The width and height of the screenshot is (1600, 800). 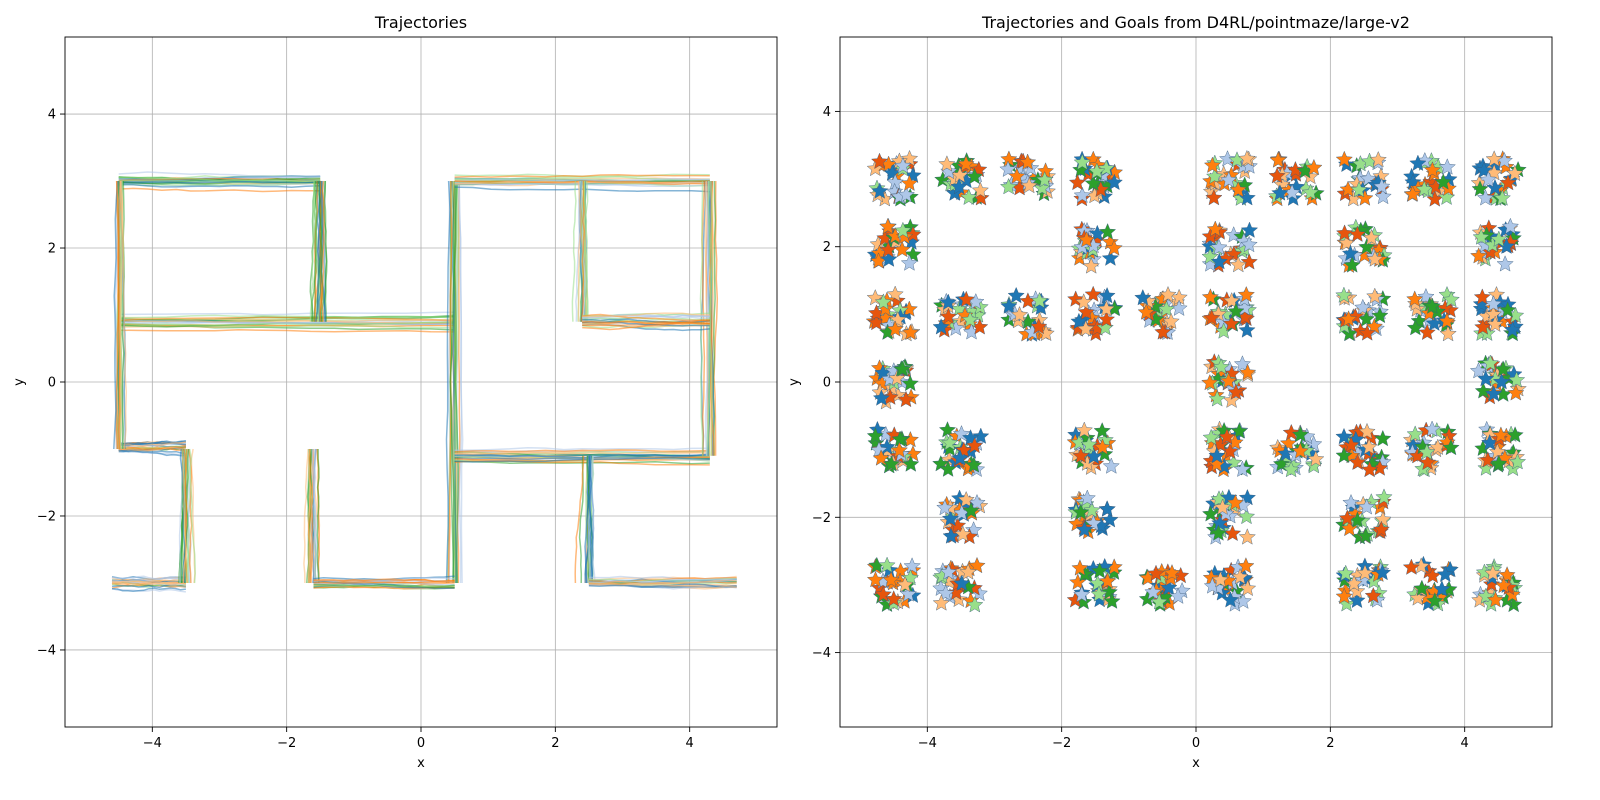 What do you see at coordinates (46, 516) in the screenshot?
I see `y-tick-label: −2` at bounding box center [46, 516].